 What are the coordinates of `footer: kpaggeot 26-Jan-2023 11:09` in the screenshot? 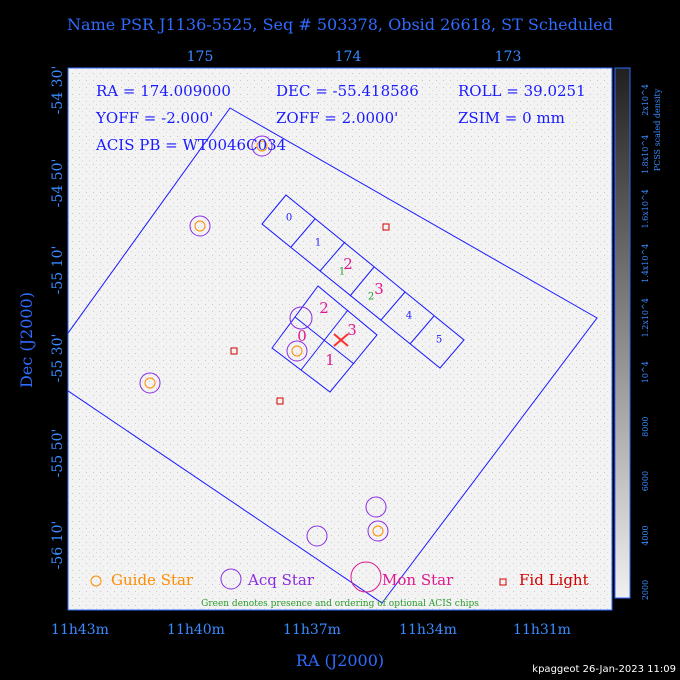 It's located at (604, 669).